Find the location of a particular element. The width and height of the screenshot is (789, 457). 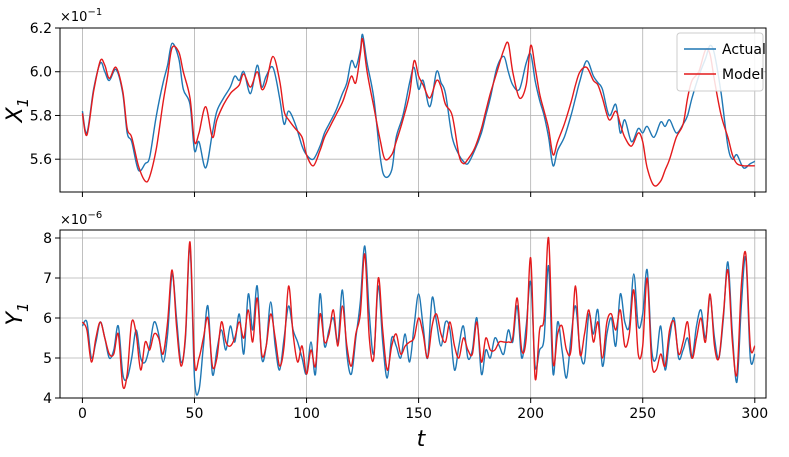

x-tick-label: 0 is located at coordinates (82, 414).